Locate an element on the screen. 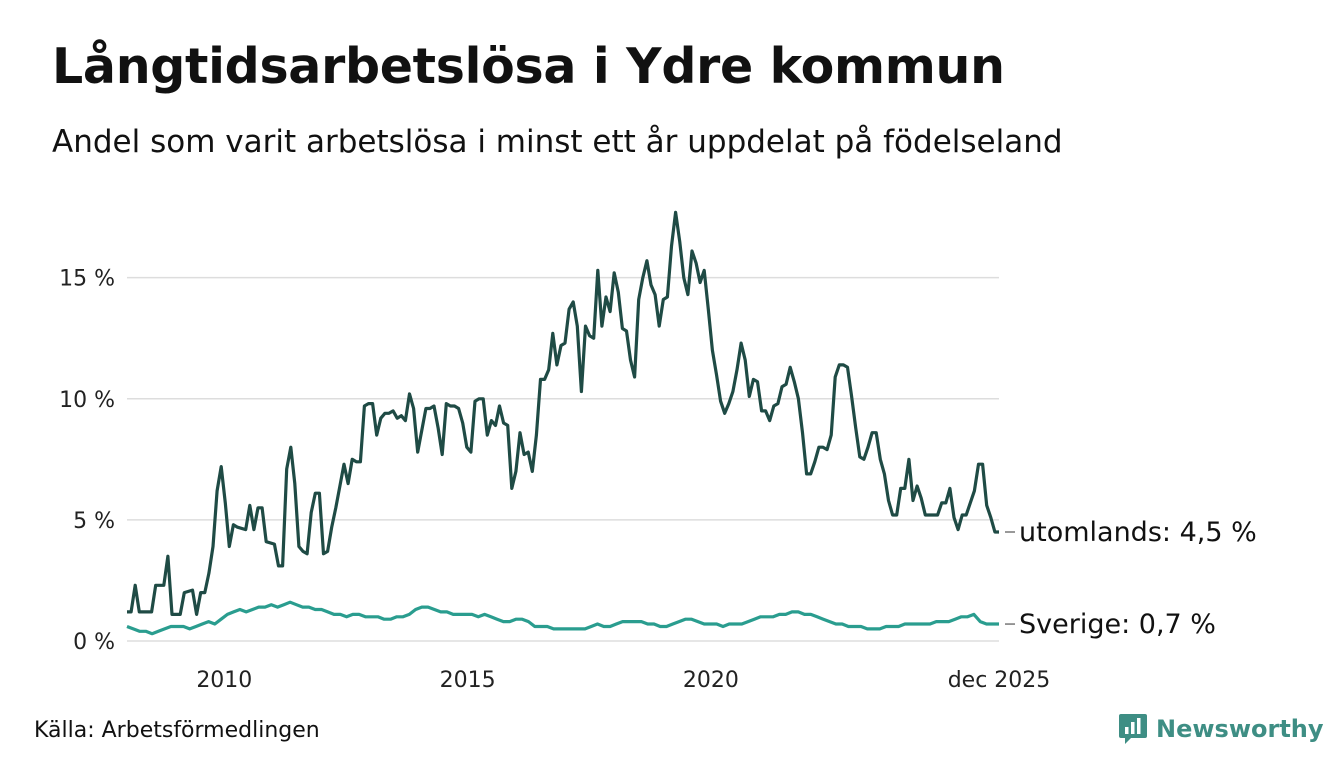 The width and height of the screenshot is (1340, 780). end-label-utomlands: utomlands: 4,5 % is located at coordinates (1138, 532).